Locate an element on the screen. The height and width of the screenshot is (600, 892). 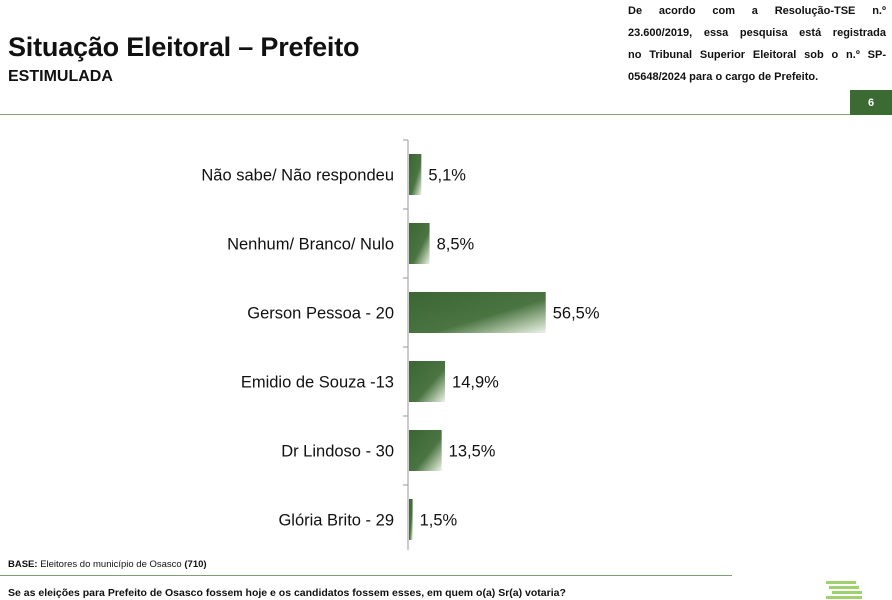
category-label: Gerson Pessoa - 20 is located at coordinates (320, 314).